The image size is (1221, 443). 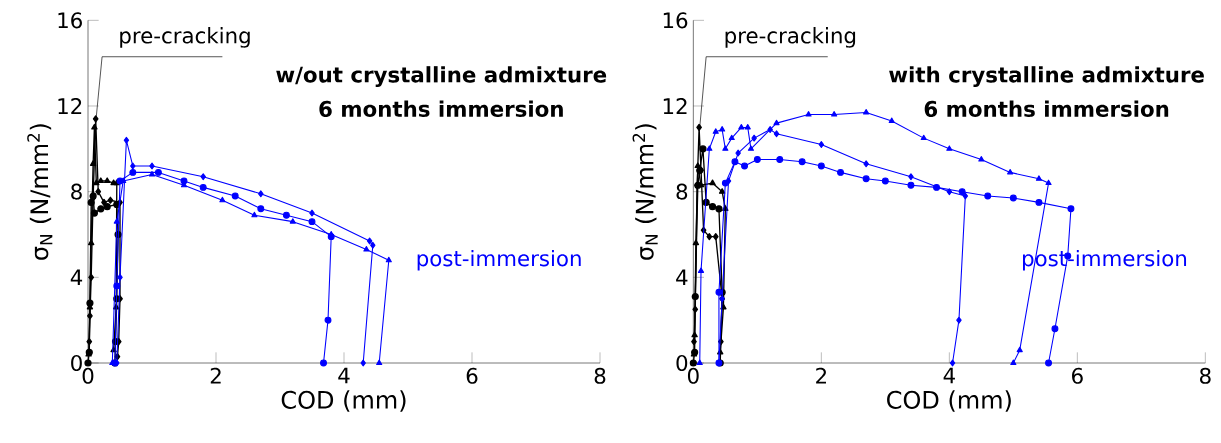 I want to click on text: with crystalline admixture, so click(x=1046, y=76).